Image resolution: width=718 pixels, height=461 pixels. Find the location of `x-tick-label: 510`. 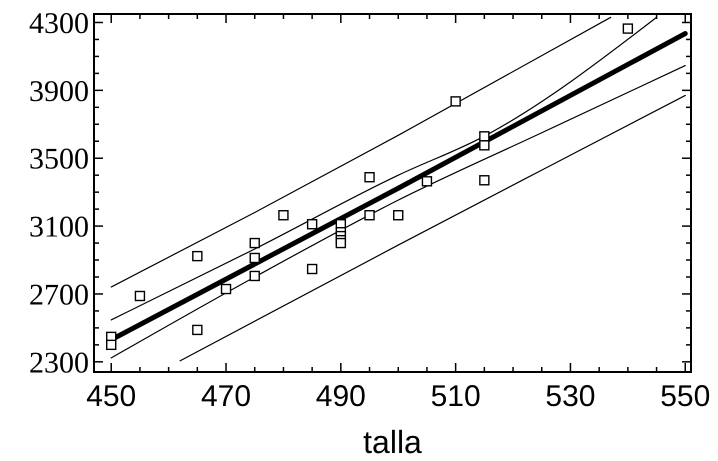

x-tick-label: 510 is located at coordinates (455, 396).